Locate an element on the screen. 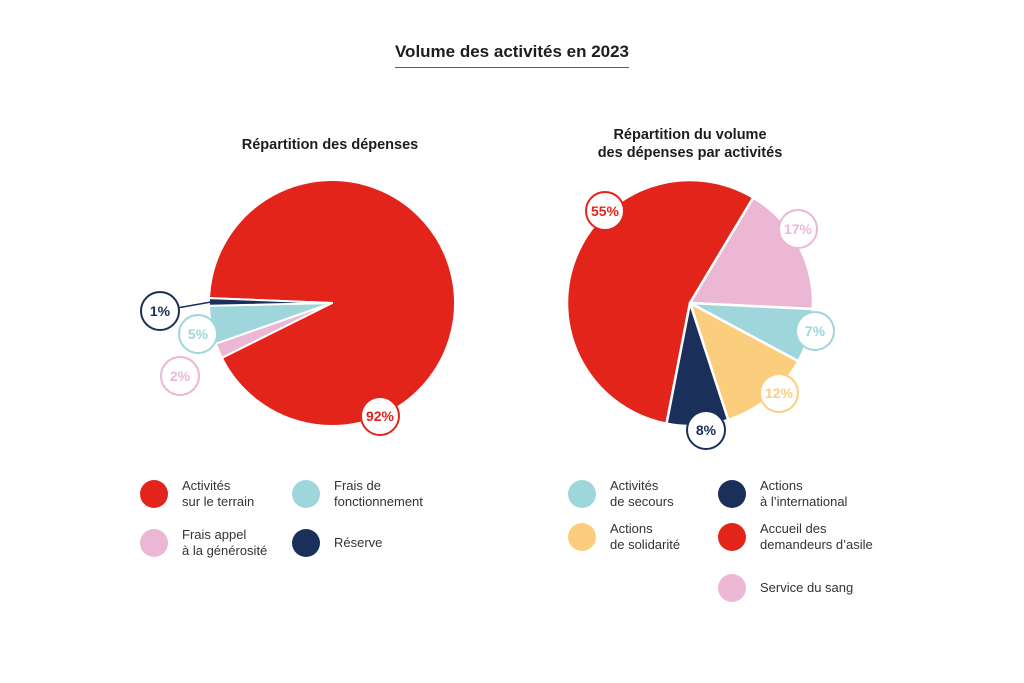 This screenshot has width=1024, height=683. value-label: 92% is located at coordinates (380, 416).